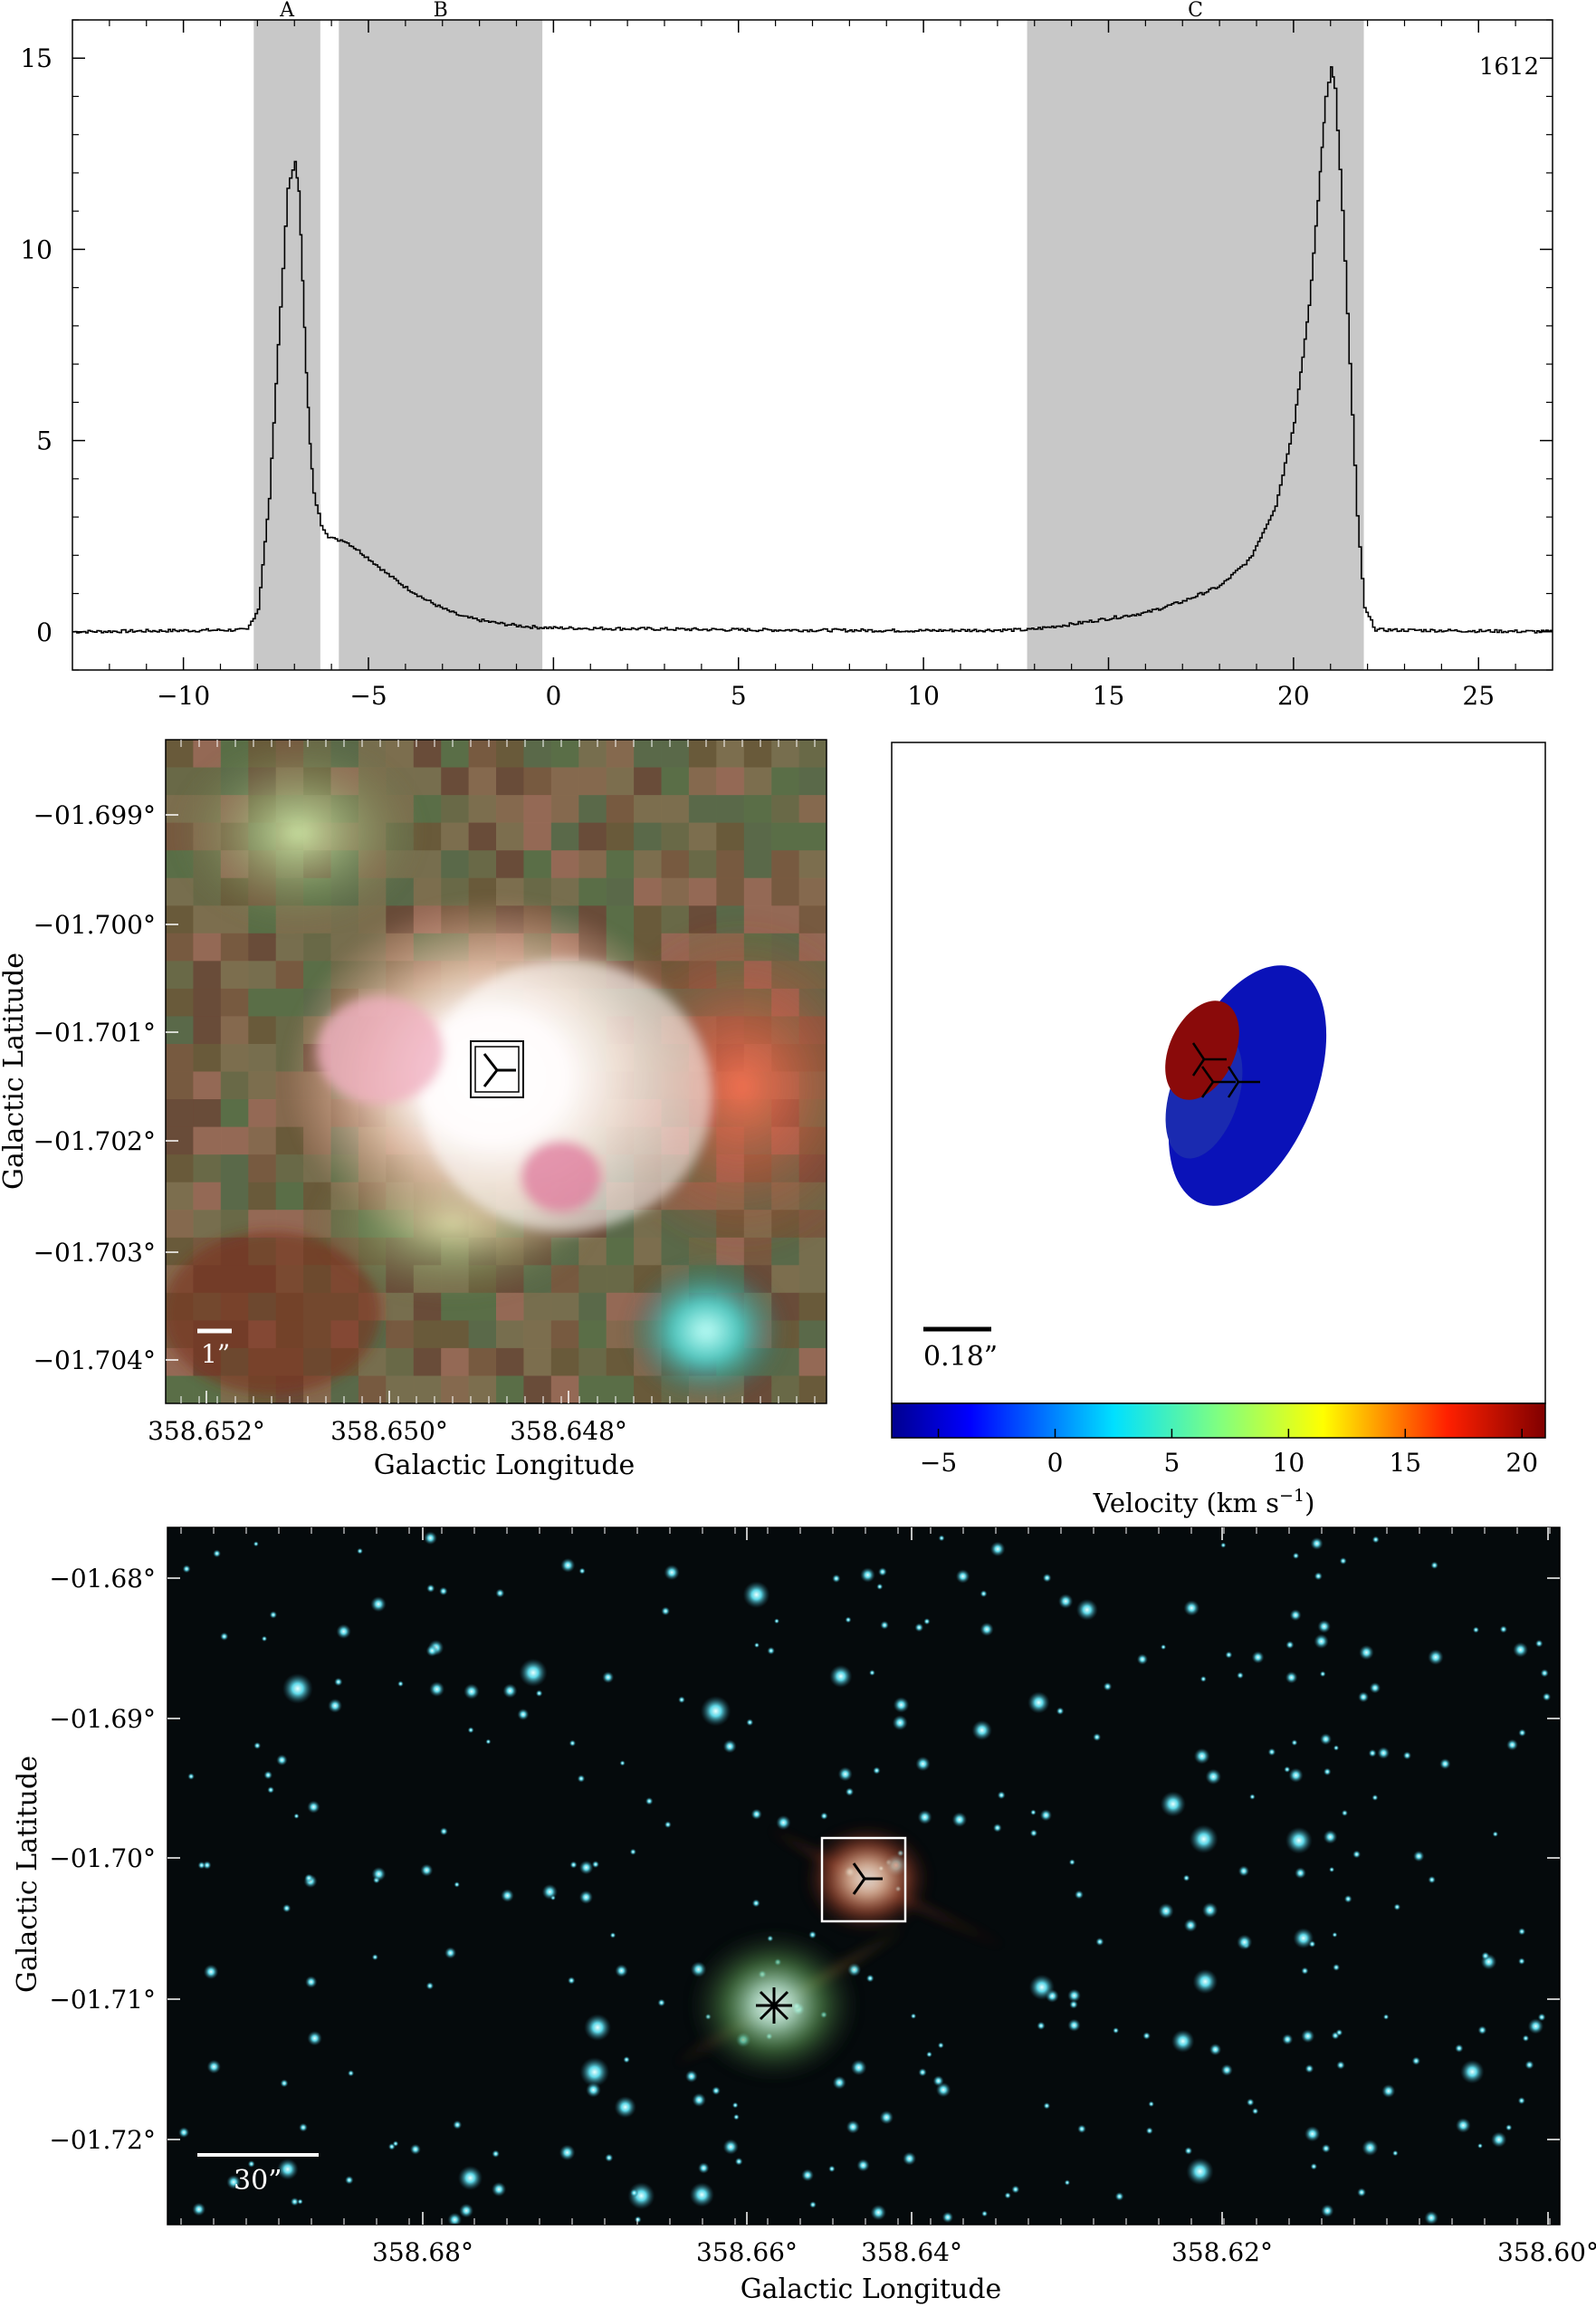 The image size is (1596, 2307). I want to click on colorbar-label: Velocity (km s−1), so click(1204, 1502).